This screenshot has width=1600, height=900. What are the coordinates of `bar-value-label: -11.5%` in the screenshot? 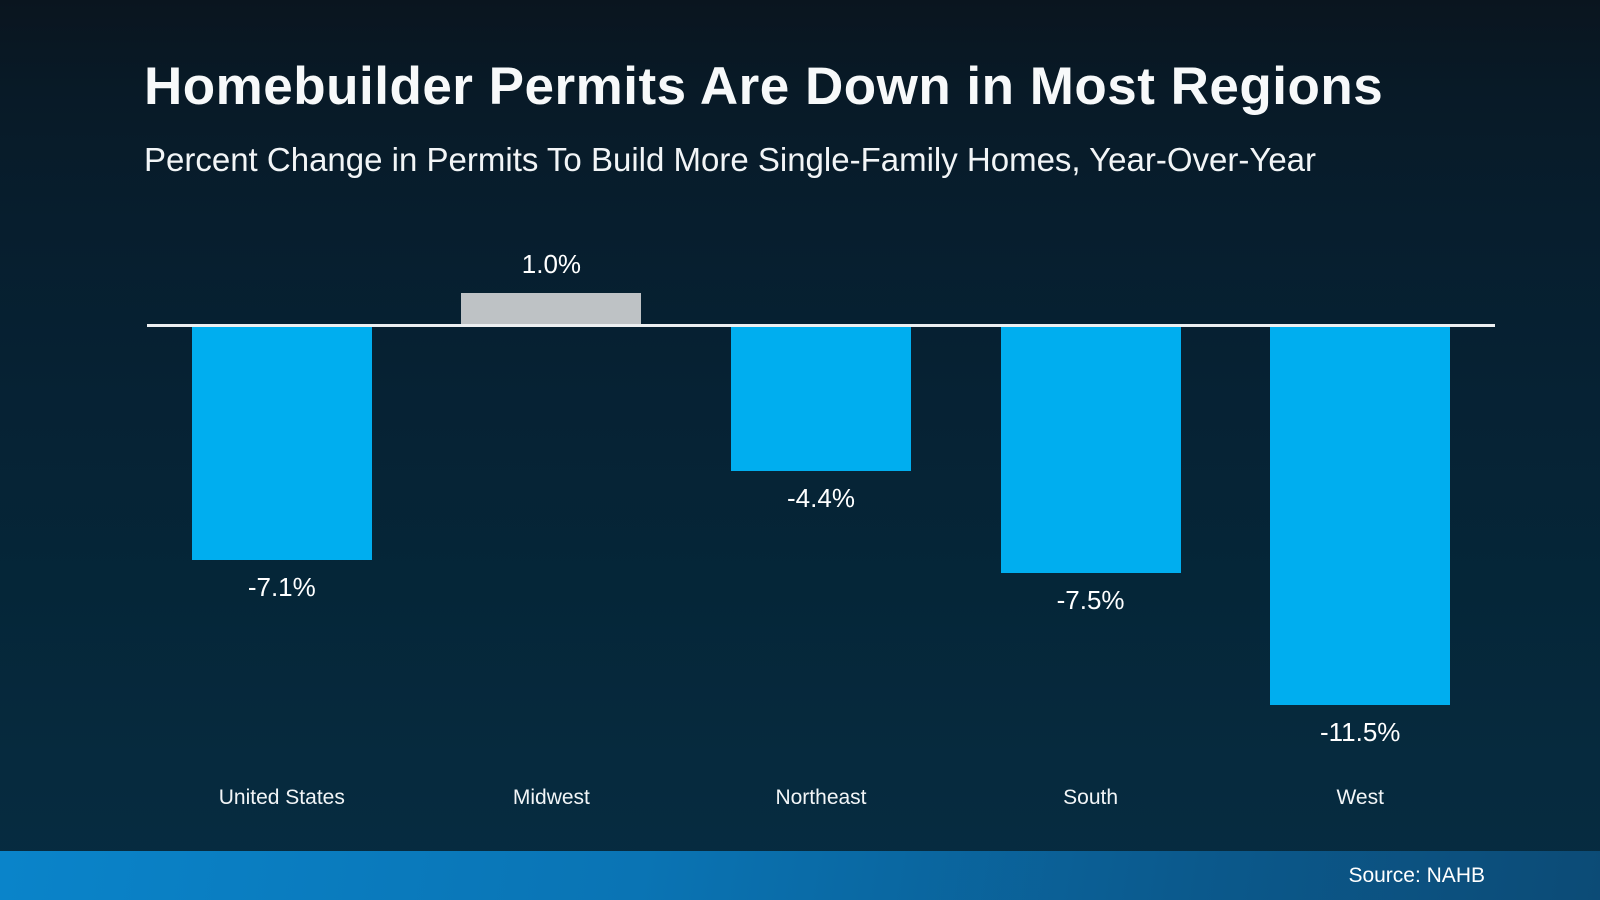 It's located at (1360, 732).